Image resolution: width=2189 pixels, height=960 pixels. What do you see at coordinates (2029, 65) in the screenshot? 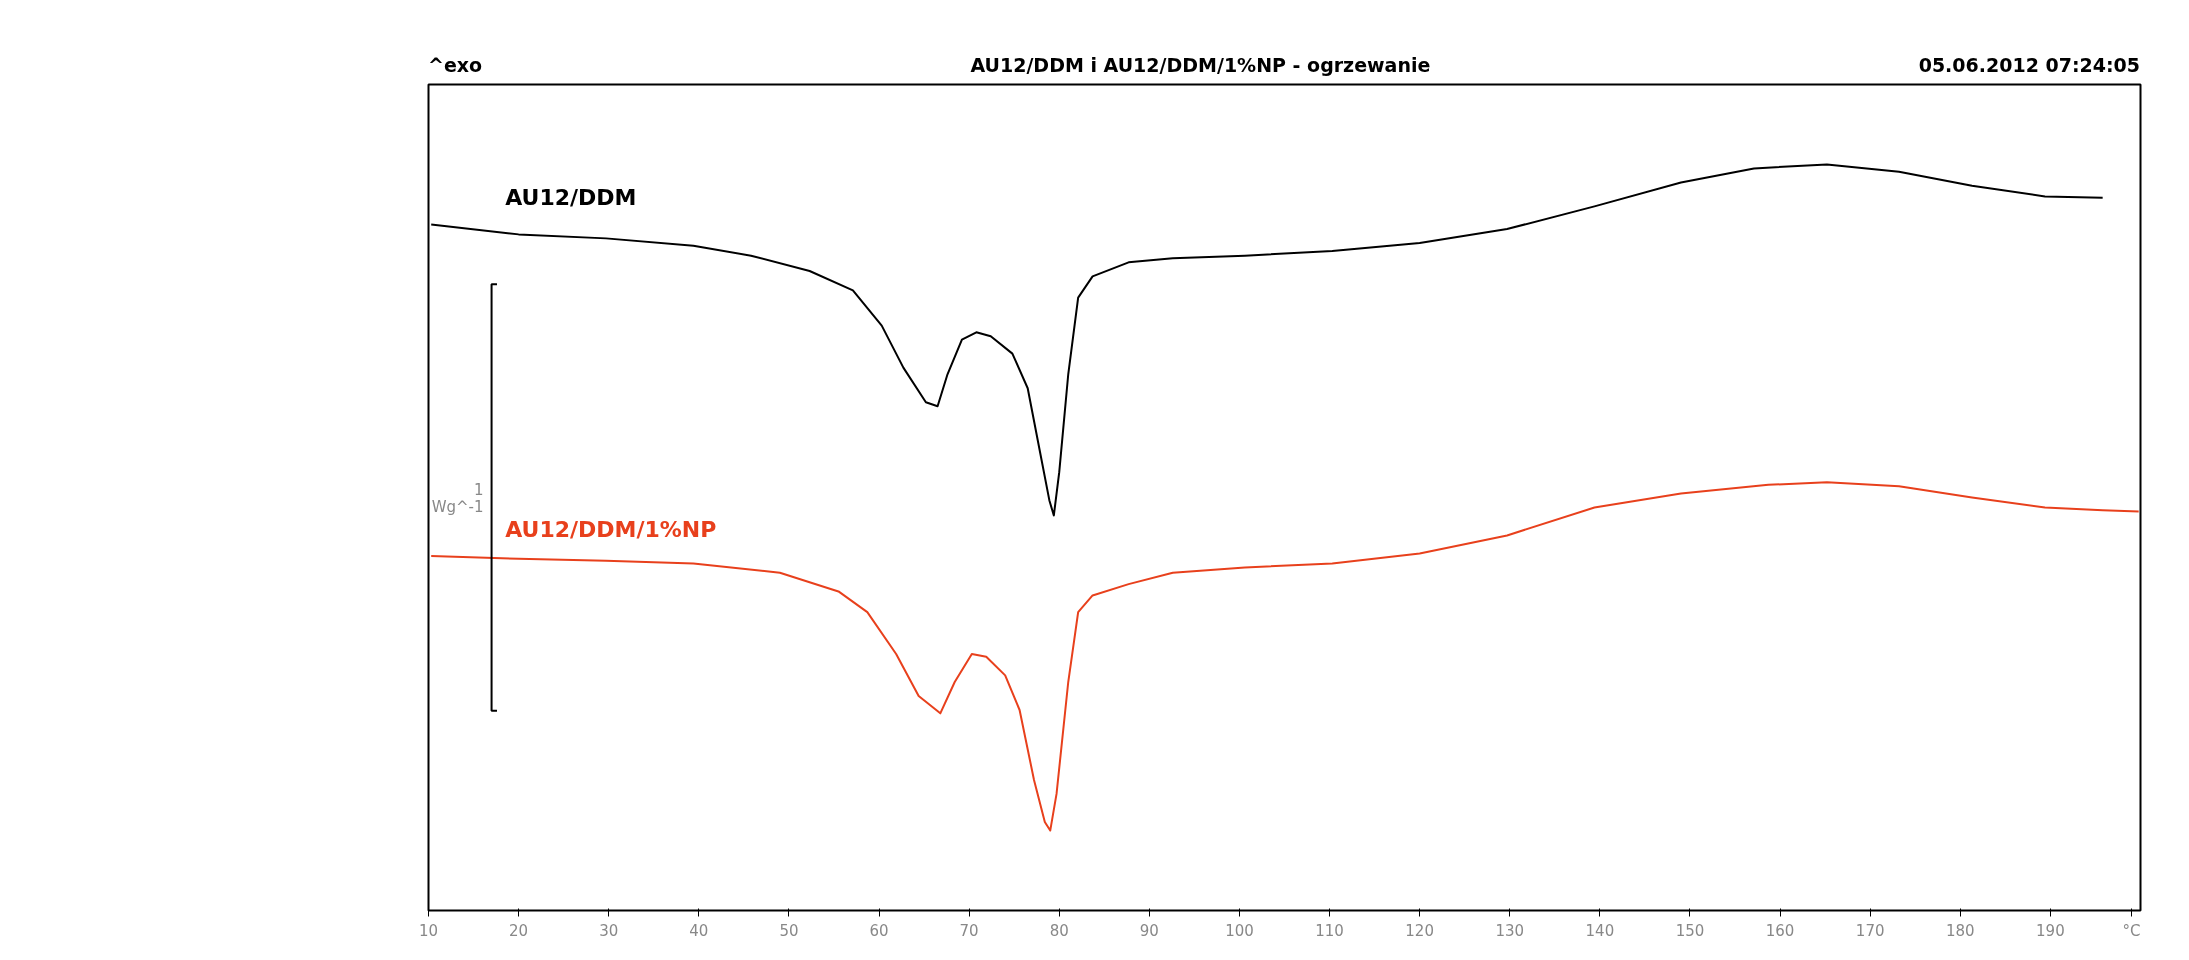
I see `text: 05.06.2012 07:24:05` at bounding box center [2029, 65].